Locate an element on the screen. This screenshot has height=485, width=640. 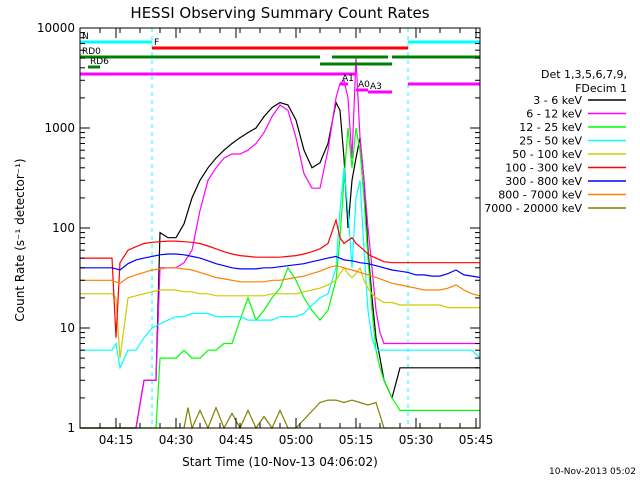
x-axis-label: Start Time (10-Nov-13 04:06:02) is located at coordinates (280, 462).